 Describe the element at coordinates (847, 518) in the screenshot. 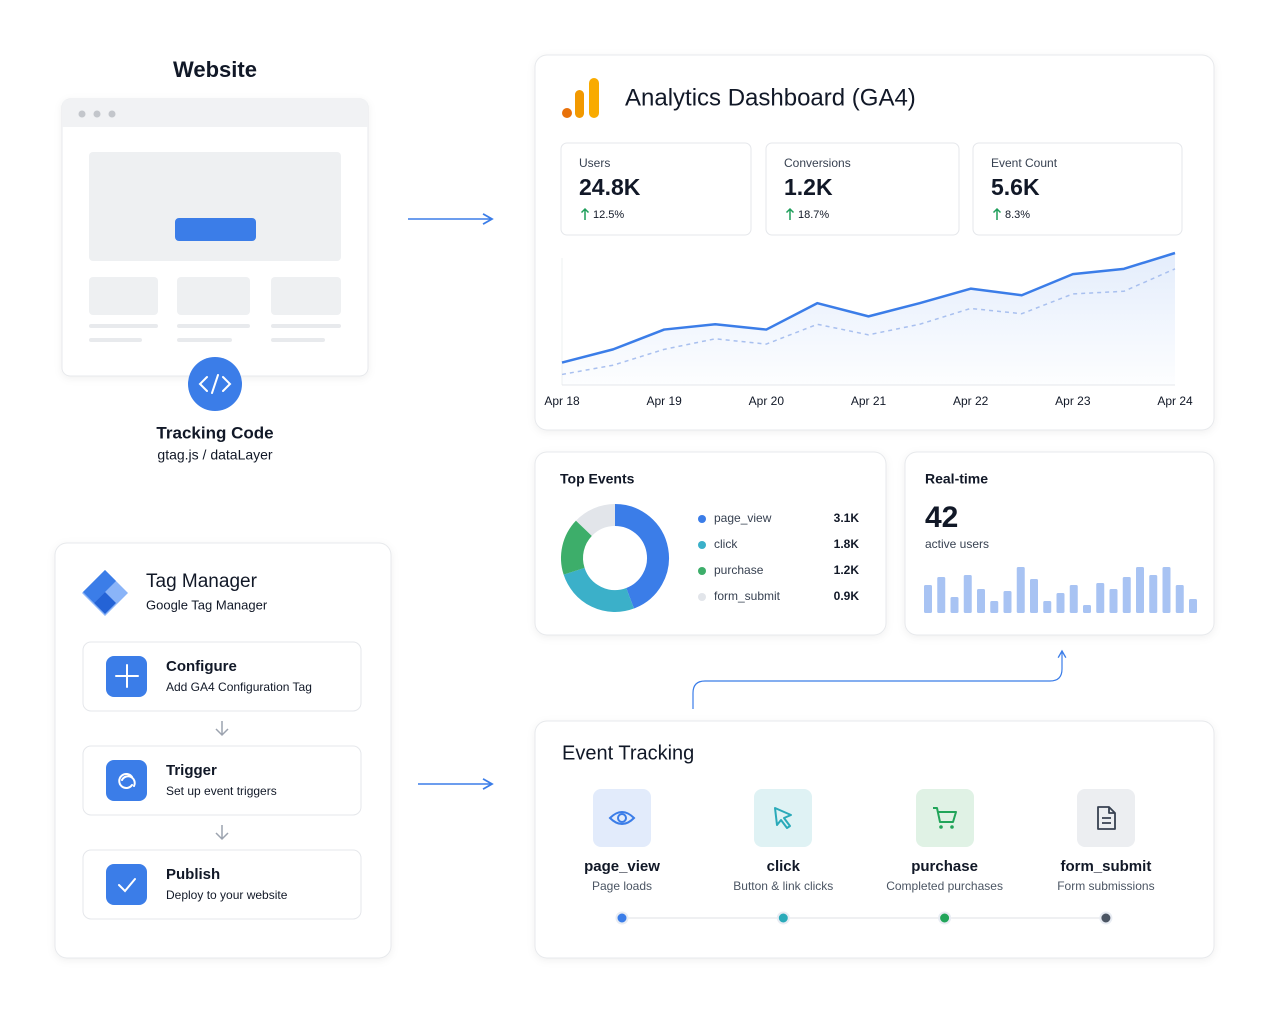

I see `legend-value: 3.1K` at that location.